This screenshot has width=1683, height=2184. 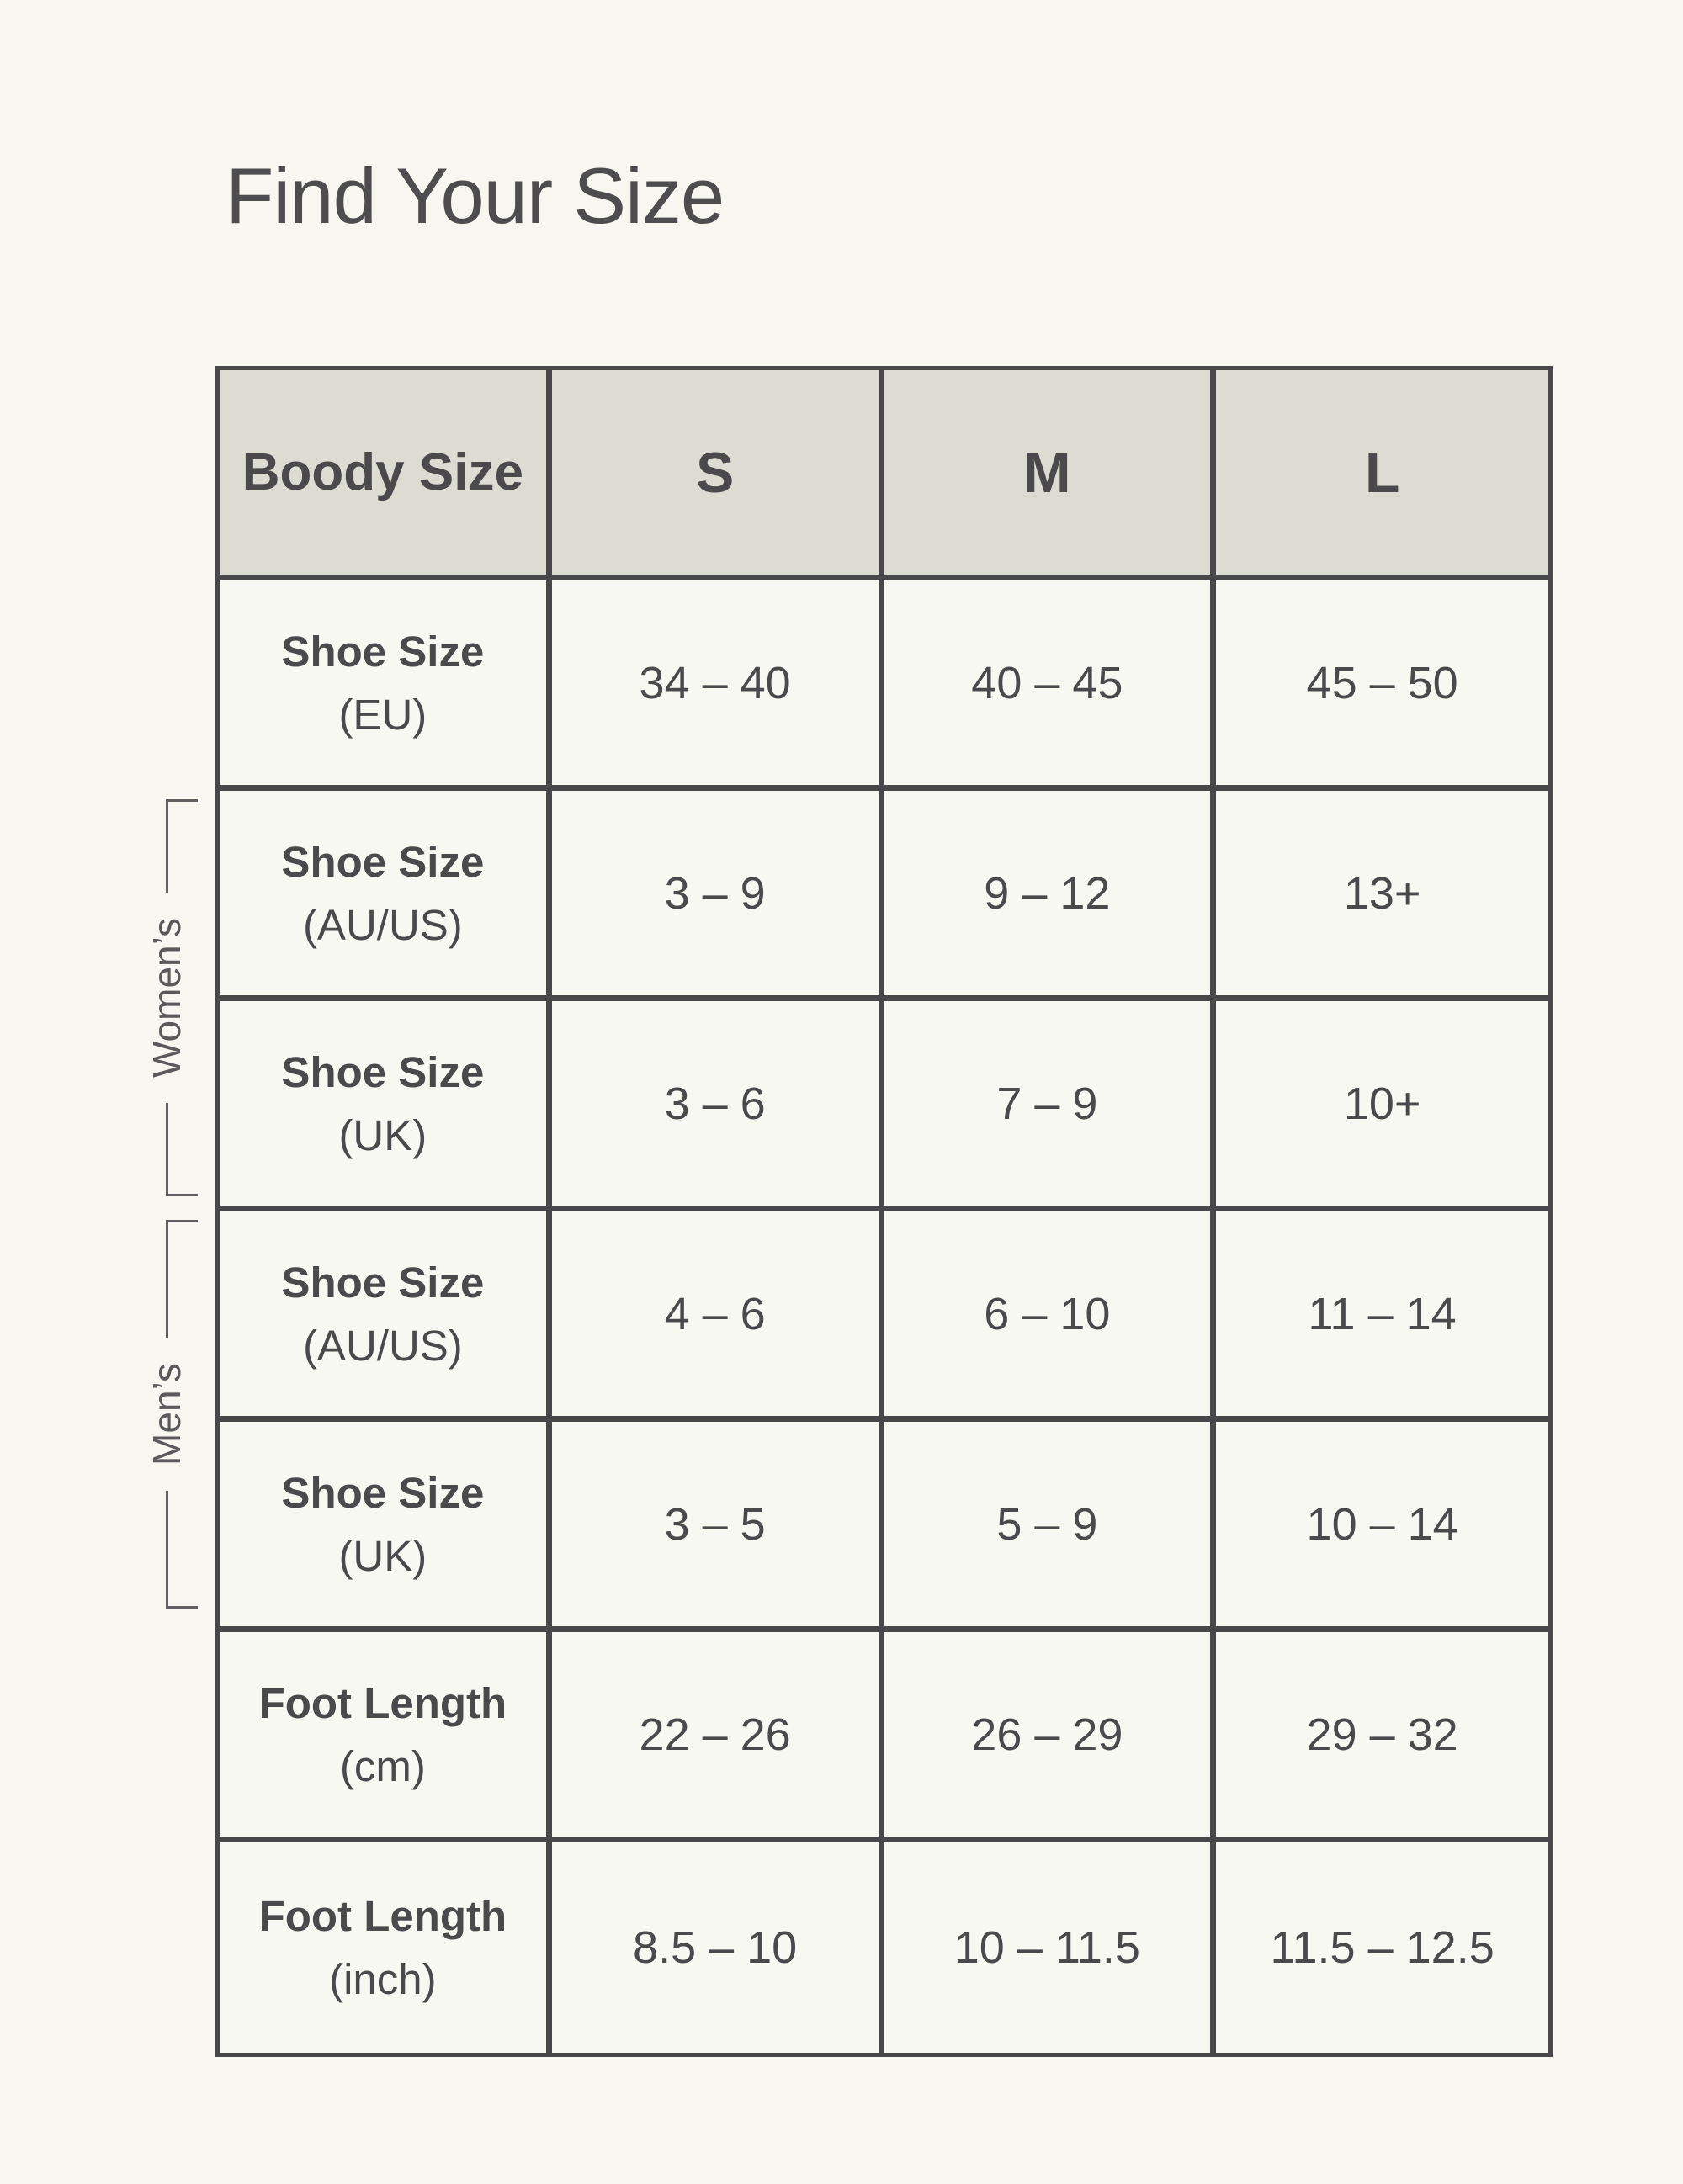 What do you see at coordinates (167, 998) in the screenshot?
I see `womens-group-label: Women’s` at bounding box center [167, 998].